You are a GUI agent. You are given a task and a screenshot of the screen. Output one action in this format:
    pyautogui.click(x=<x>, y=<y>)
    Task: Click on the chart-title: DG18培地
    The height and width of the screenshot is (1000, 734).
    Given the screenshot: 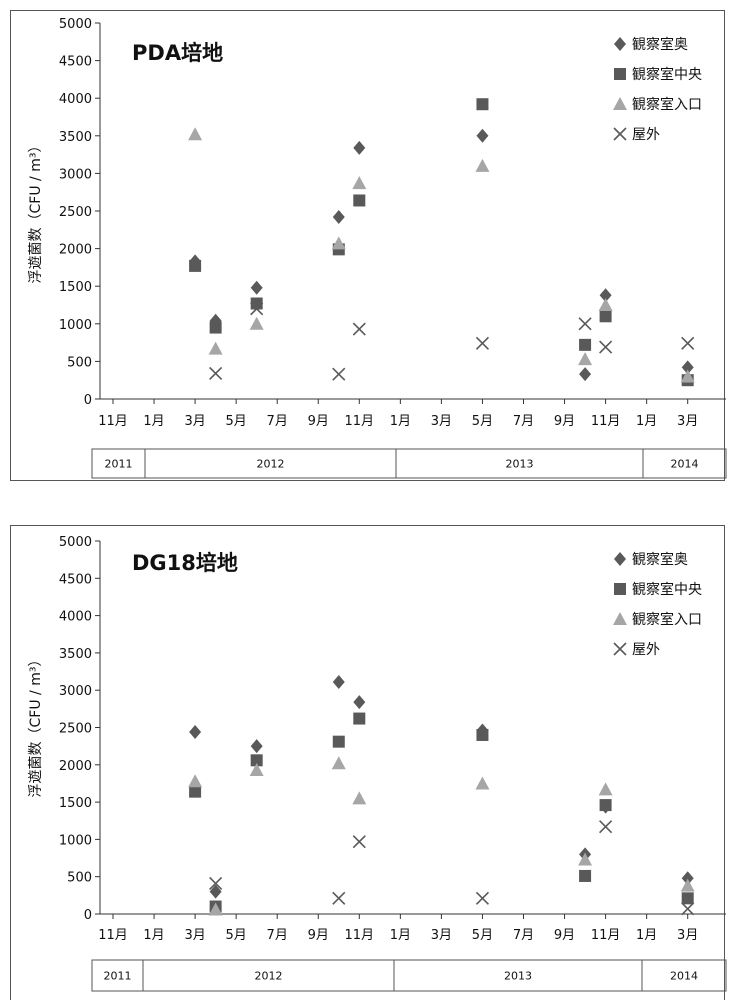 What is the action you would take?
    pyautogui.click(x=185, y=563)
    